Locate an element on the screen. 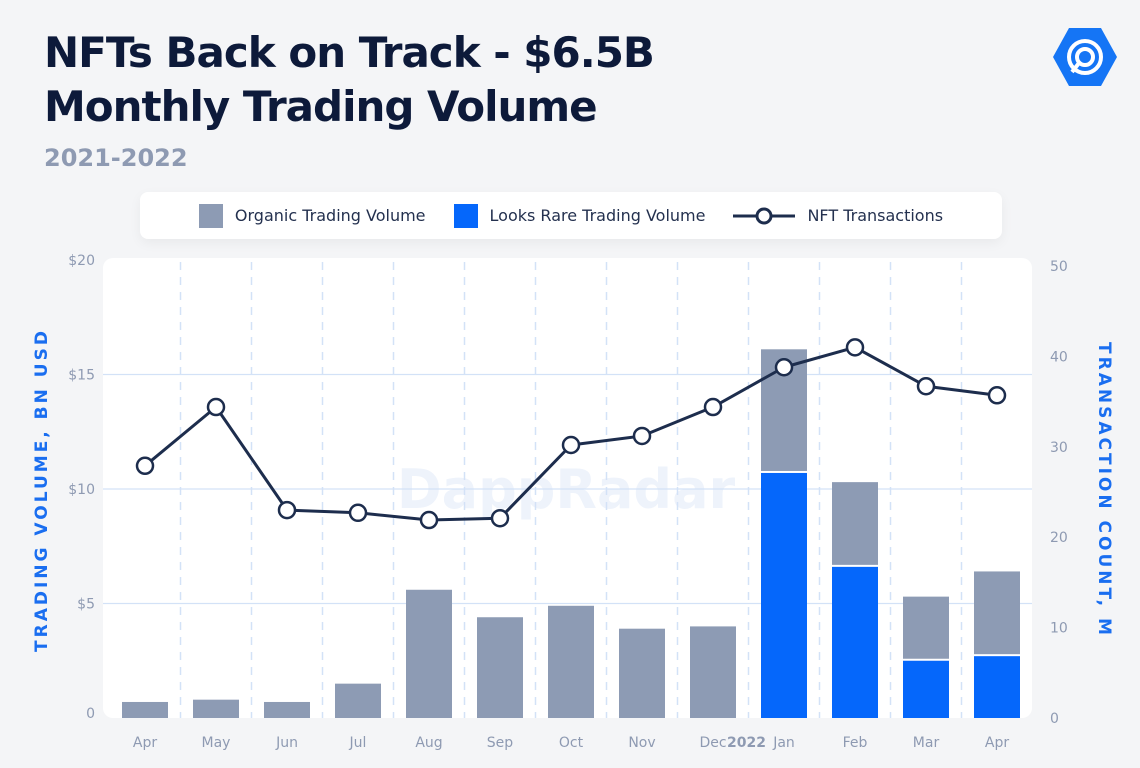 This screenshot has width=1140, height=768. left-tick-label: $15 is located at coordinates (81, 376).